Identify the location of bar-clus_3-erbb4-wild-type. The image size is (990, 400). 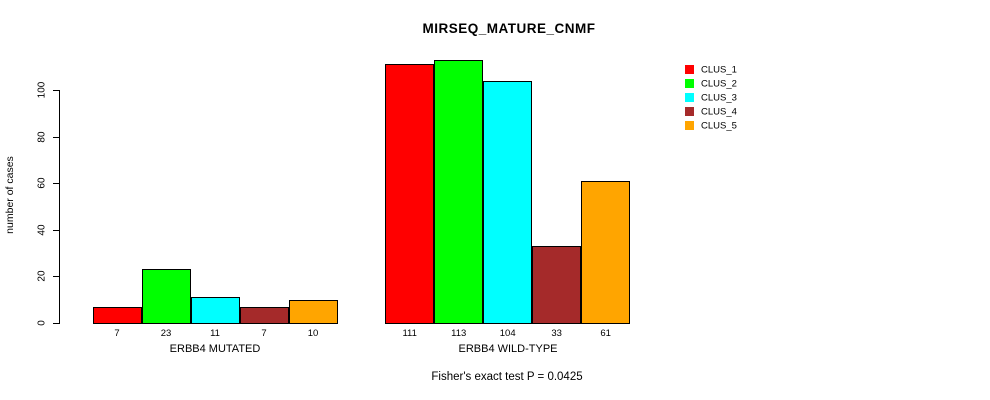
(508, 202).